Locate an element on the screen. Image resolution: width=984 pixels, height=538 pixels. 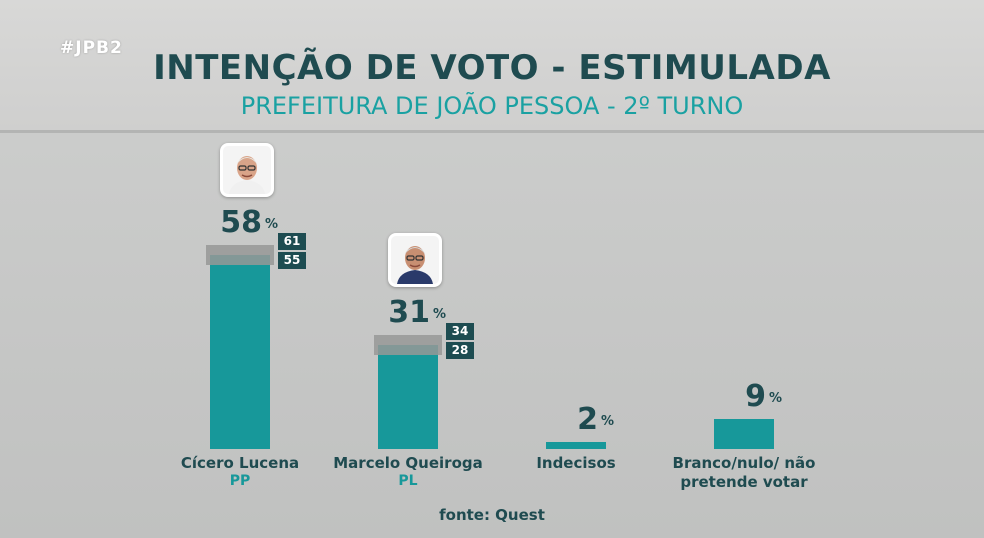
percent-sign-3: % is located at coordinates (776, 398).